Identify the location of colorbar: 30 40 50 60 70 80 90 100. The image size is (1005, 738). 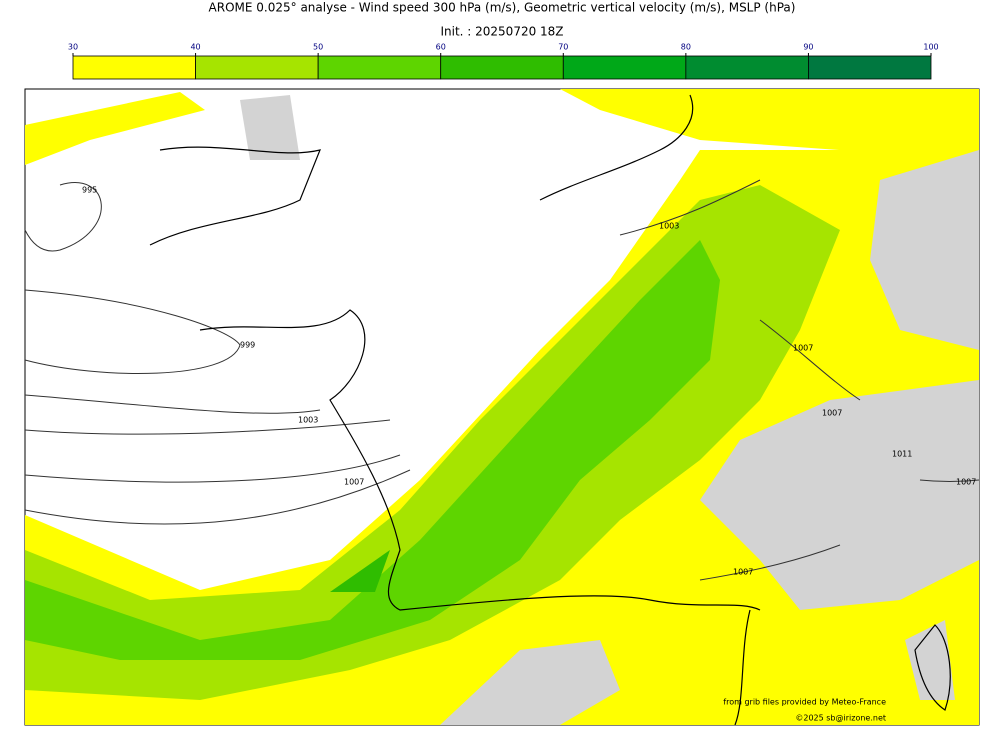
(503, 61).